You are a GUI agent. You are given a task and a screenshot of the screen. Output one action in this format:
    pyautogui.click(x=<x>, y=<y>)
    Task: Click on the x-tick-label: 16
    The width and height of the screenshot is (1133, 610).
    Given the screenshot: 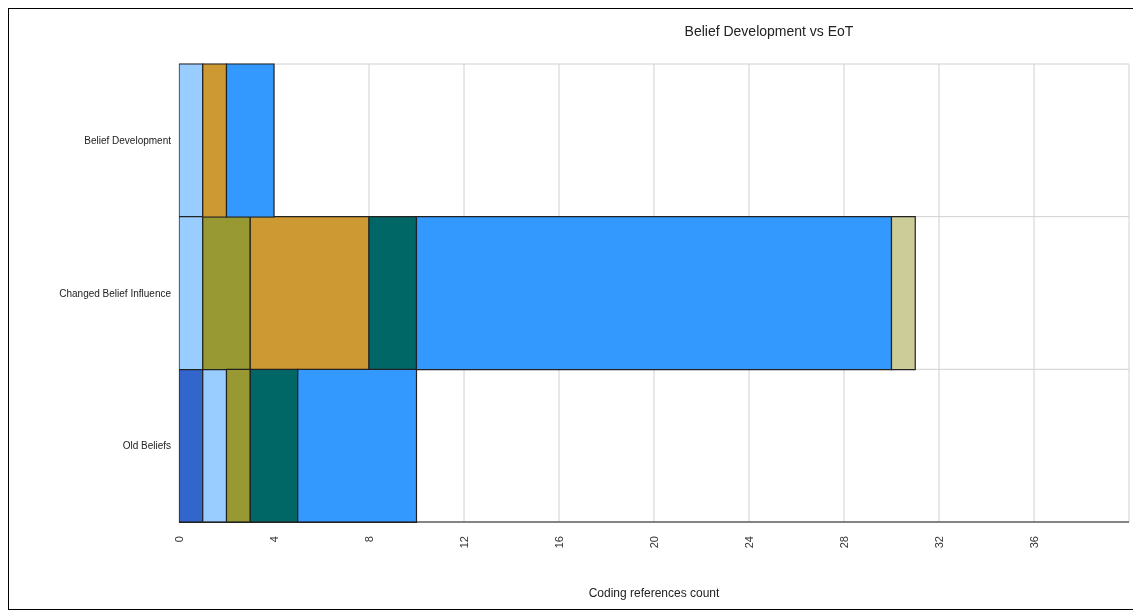 What is the action you would take?
    pyautogui.click(x=559, y=542)
    